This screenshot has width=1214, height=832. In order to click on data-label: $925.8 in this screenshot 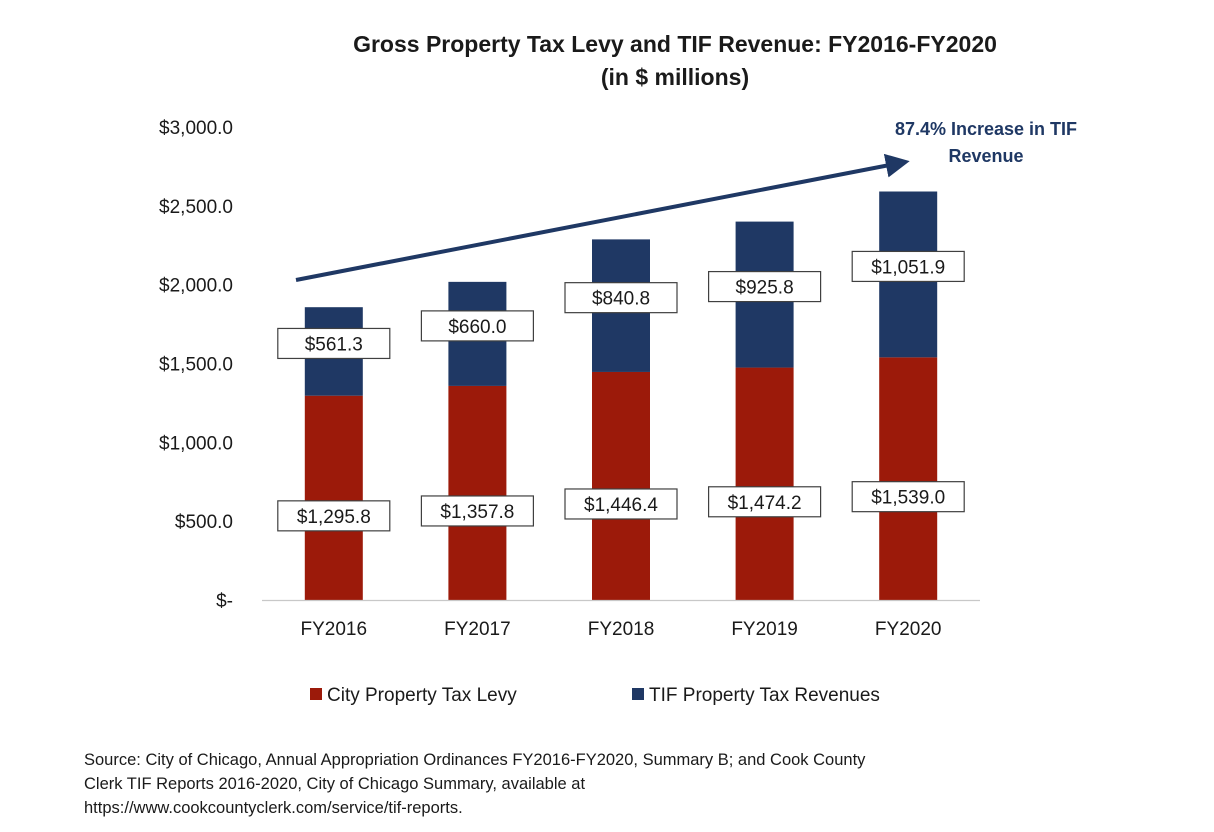, I will do `click(765, 288)`.